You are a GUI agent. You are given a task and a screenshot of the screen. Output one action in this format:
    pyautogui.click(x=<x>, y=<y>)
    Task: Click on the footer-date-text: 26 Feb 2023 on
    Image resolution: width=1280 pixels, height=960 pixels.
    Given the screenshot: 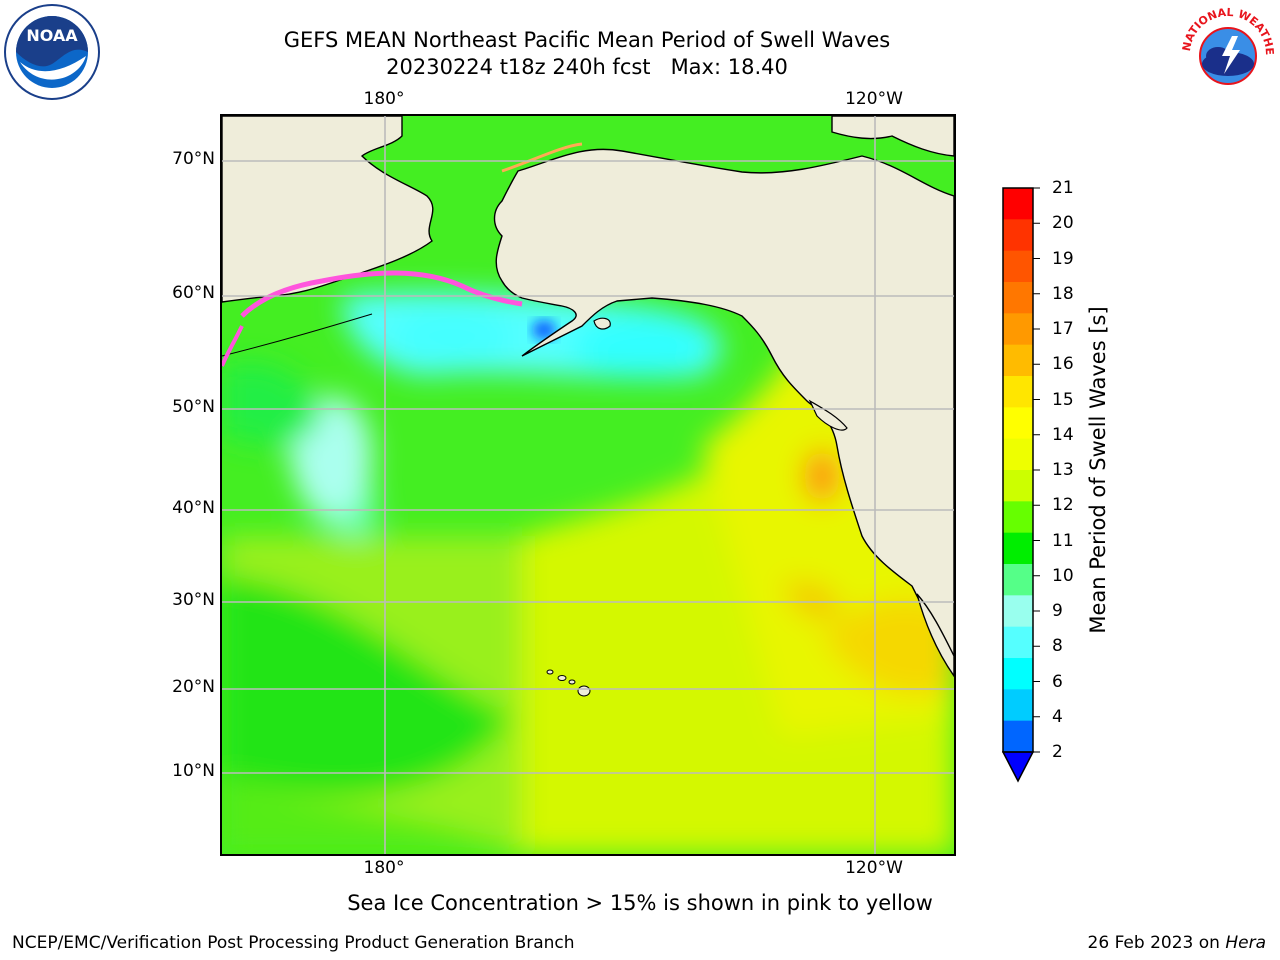 What is the action you would take?
    pyautogui.click(x=1156, y=943)
    